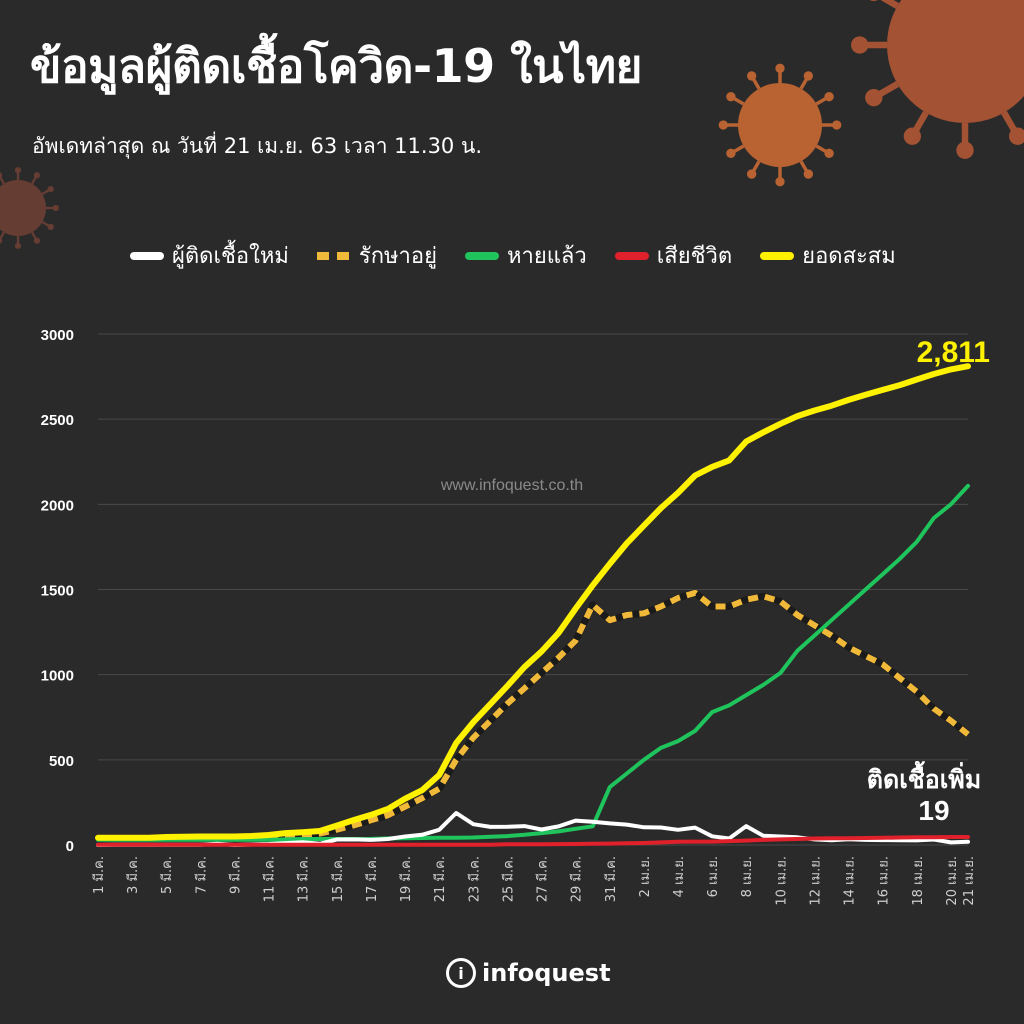 The width and height of the screenshot is (1024, 1024). Describe the element at coordinates (397, 256) in the screenshot. I see `legend-label-active: รักษาอยู่` at that location.